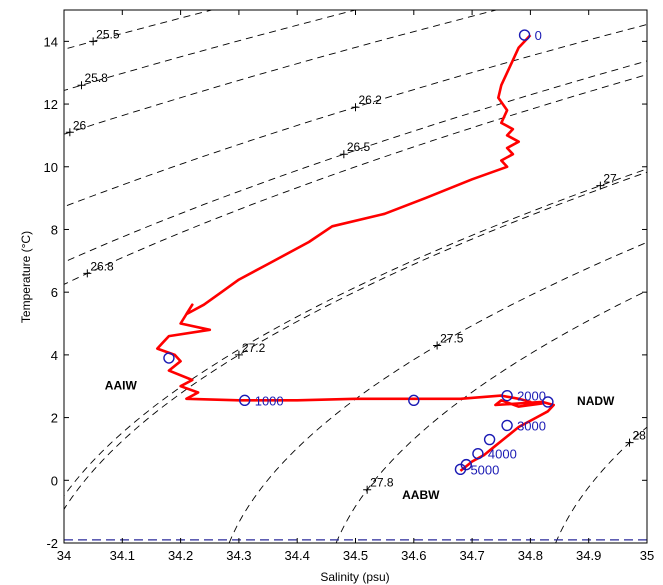 Image resolution: width=663 pixels, height=585 pixels. What do you see at coordinates (588, 555) in the screenshot?
I see `x-tick-label: 34.9` at bounding box center [588, 555].